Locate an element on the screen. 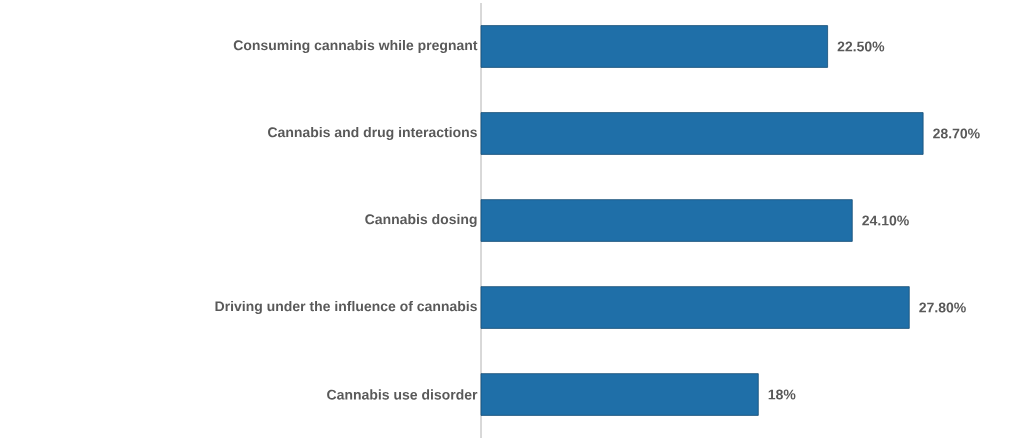 The image size is (1026, 441). y-tick-label: Consuming cannabis while pregnant is located at coordinates (355, 46).